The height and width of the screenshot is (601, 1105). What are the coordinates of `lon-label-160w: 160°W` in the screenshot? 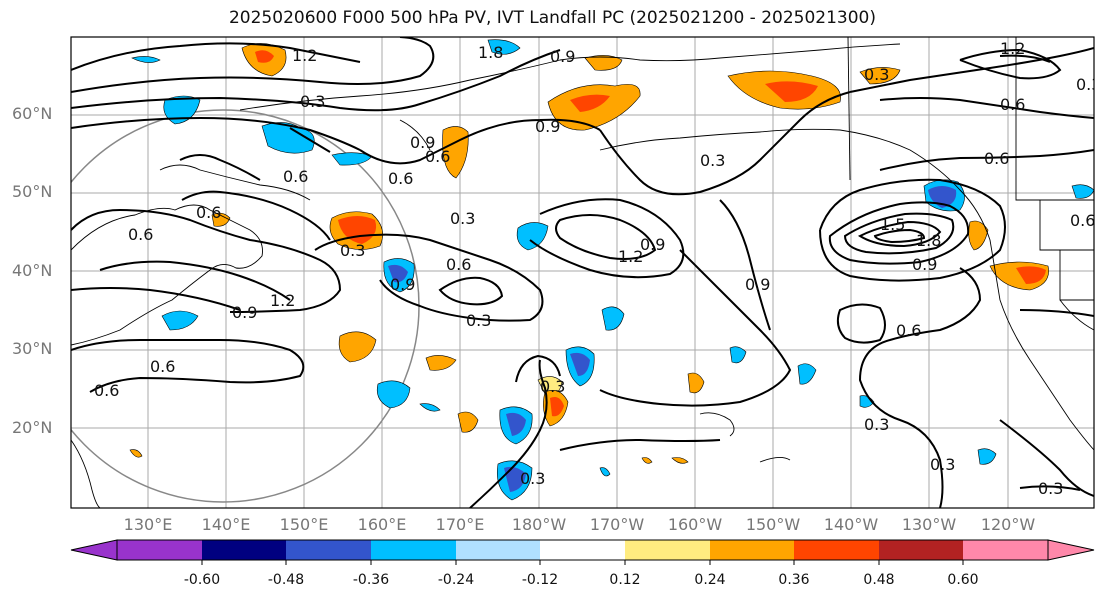 It's located at (695, 524).